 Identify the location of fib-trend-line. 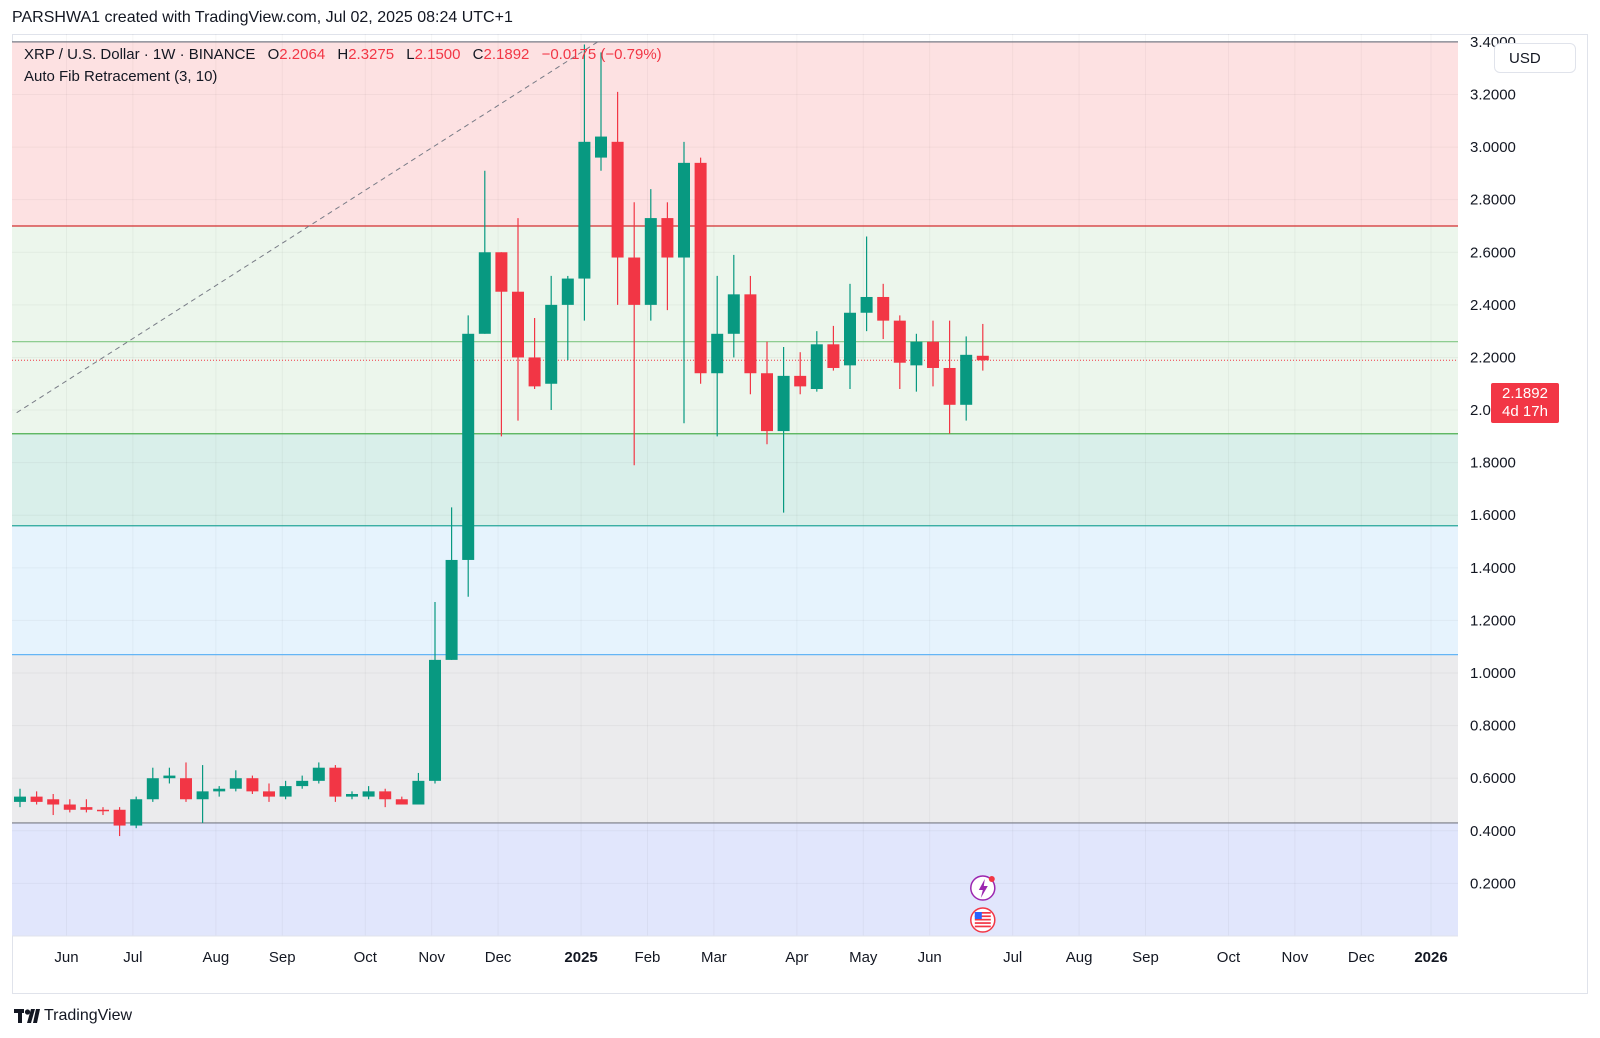
(307, 227).